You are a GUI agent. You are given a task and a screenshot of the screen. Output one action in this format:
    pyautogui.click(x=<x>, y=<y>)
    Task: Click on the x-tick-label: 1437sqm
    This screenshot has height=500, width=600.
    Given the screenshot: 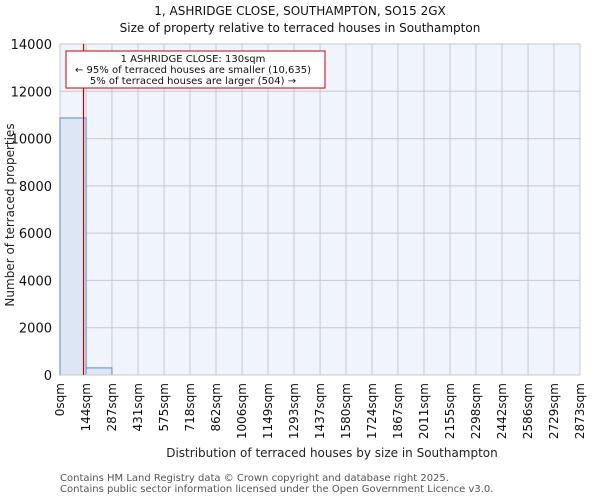 What is the action you would take?
    pyautogui.click(x=320, y=411)
    